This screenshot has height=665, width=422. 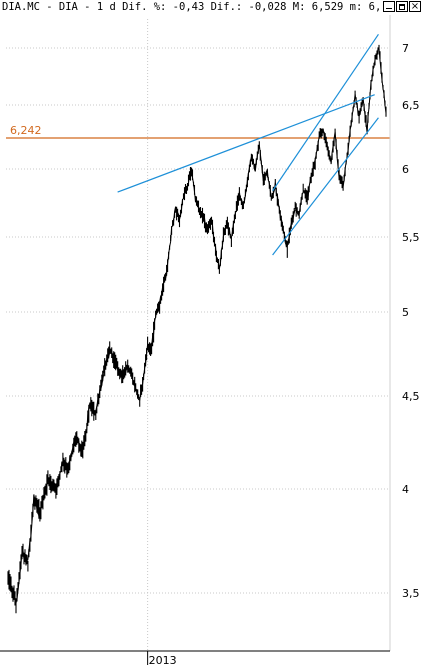 What do you see at coordinates (389, 6) in the screenshot?
I see `minimize-button` at bounding box center [389, 6].